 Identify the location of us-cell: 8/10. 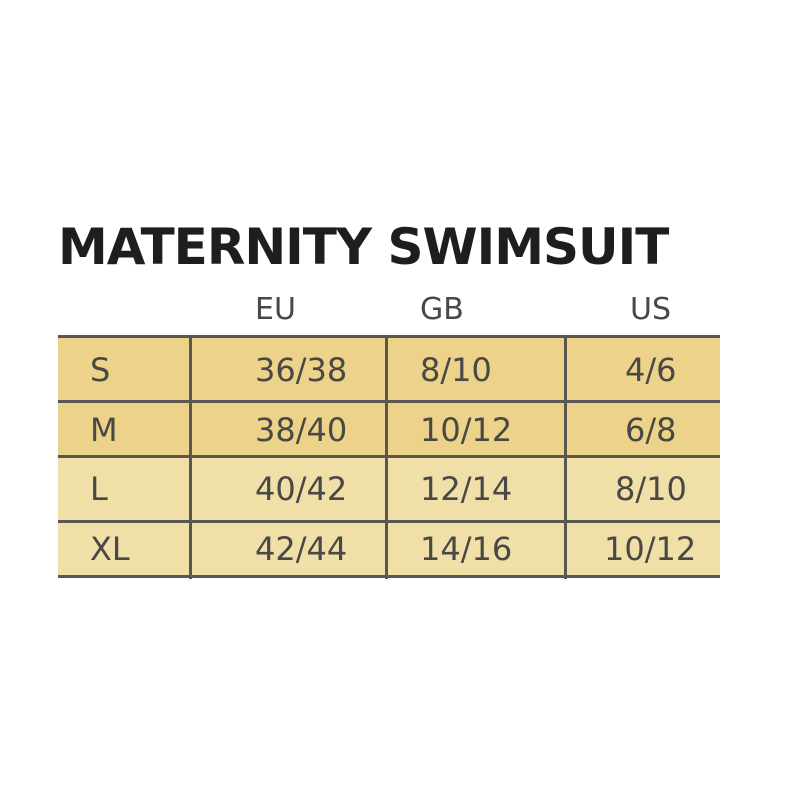
(651, 489).